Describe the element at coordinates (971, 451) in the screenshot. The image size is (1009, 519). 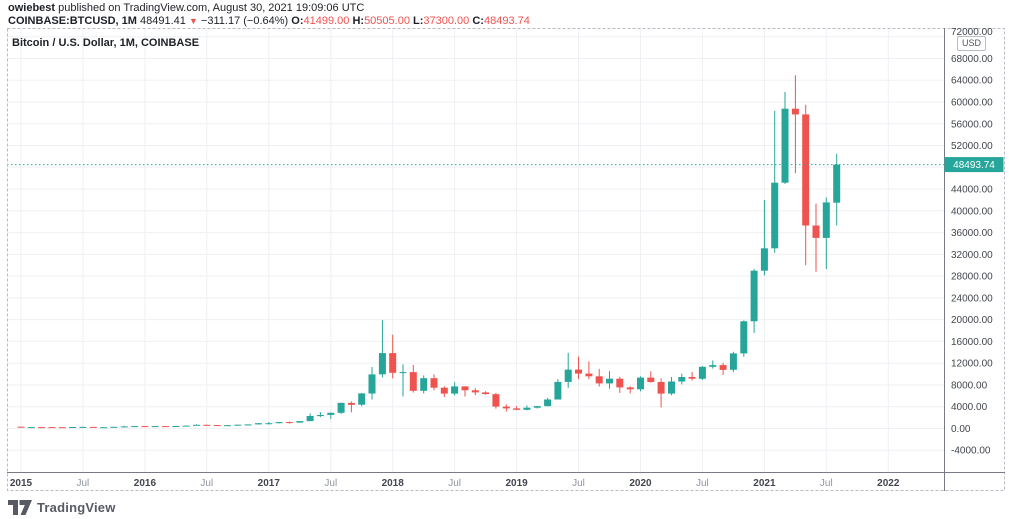
I see `svg-text: -4000.00` at that location.